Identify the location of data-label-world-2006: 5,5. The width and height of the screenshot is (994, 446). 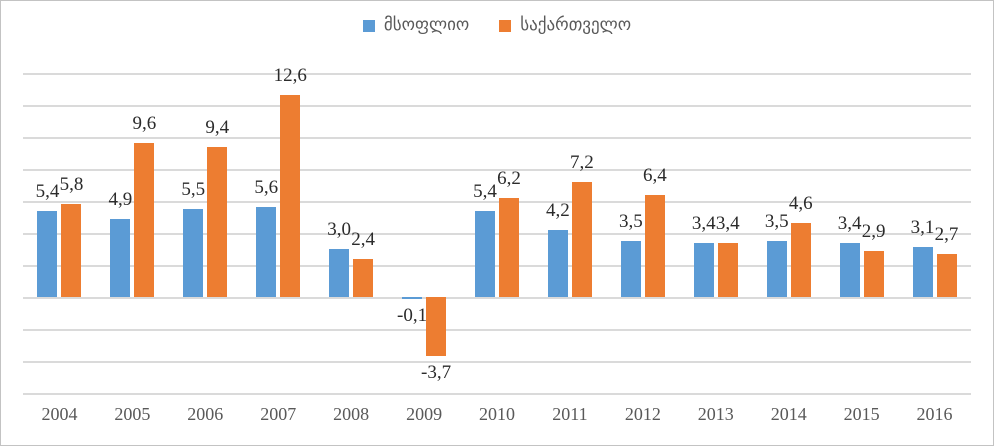
(193, 189).